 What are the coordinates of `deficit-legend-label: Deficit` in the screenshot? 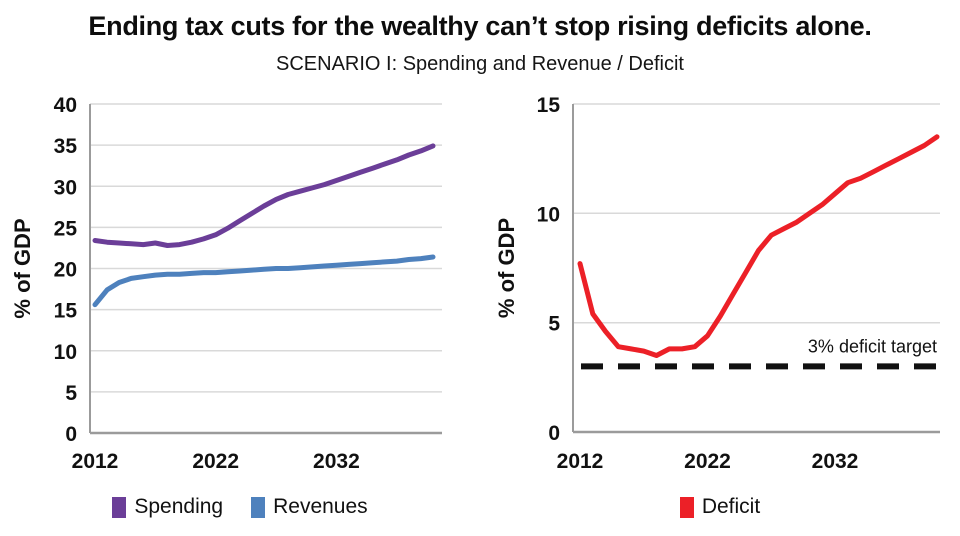 It's located at (731, 506).